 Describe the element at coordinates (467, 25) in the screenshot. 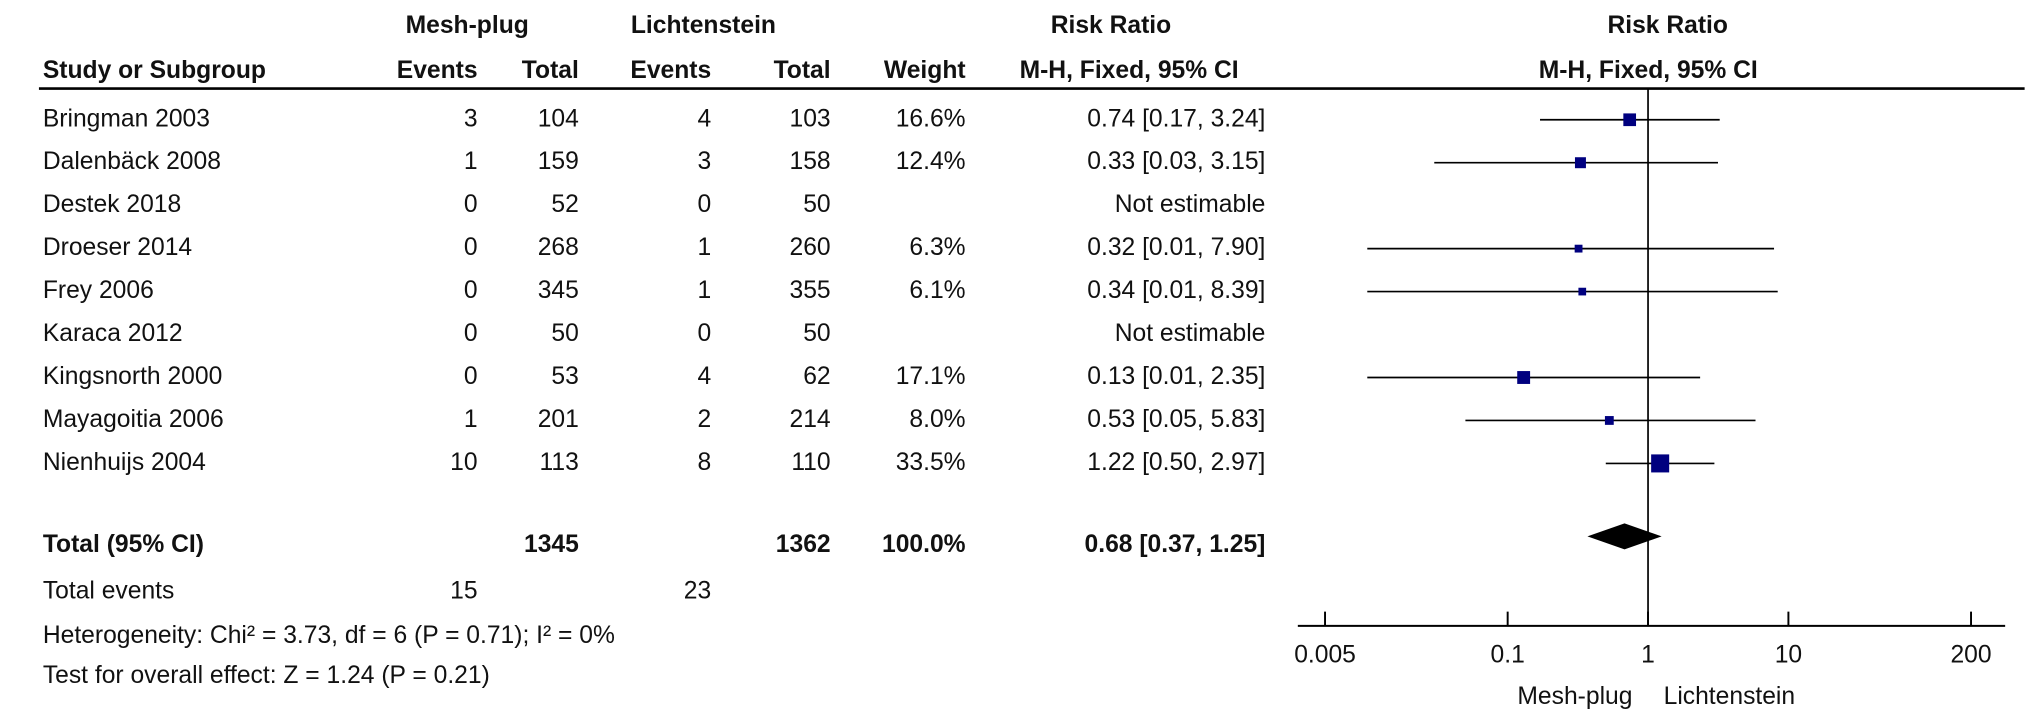

I see `group-header: Mesh-plug` at that location.